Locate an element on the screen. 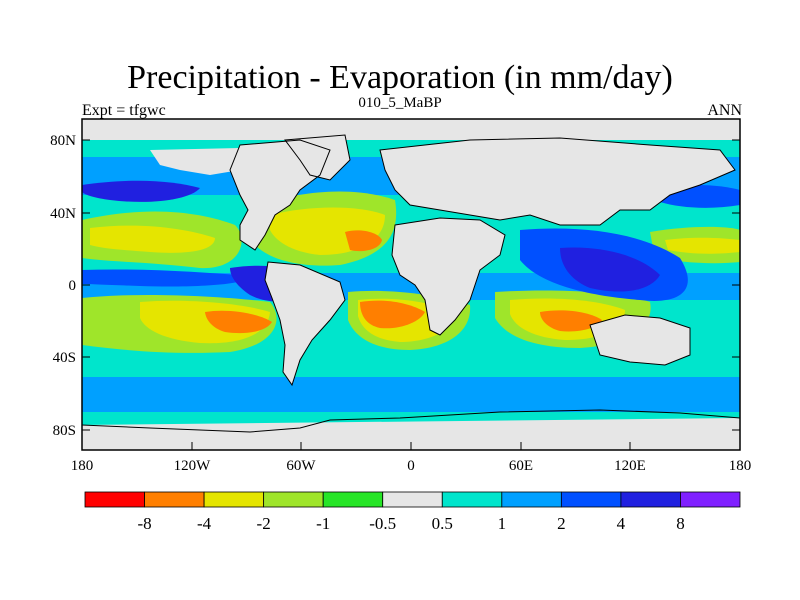 Image resolution: width=800 pixels, height=600 pixels. lat-label-80s: 80S is located at coordinates (64, 431).